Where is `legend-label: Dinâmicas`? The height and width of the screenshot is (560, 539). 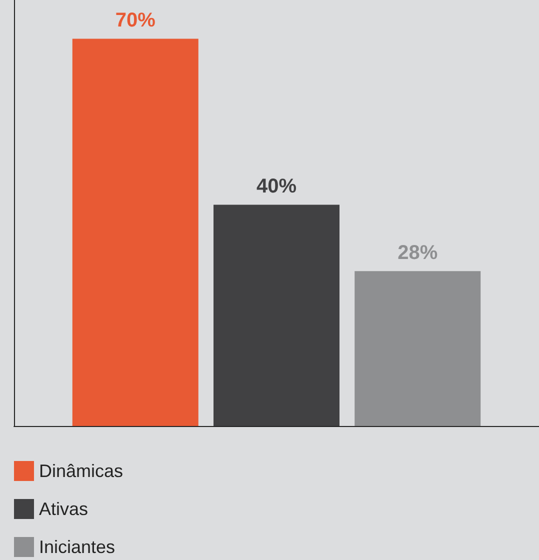
legend-label: Dinâmicas is located at coordinates (81, 471).